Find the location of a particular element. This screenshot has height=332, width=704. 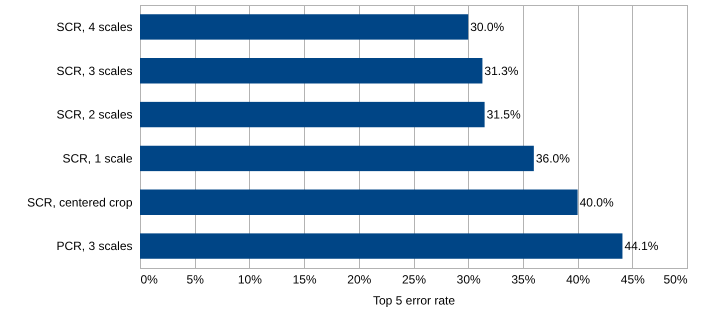

x-tick-label: 35% is located at coordinates (523, 279).